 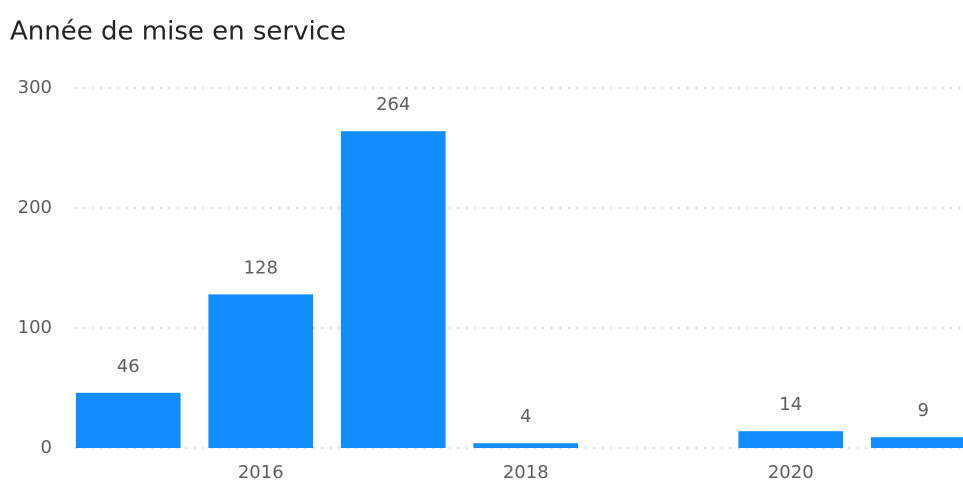 What do you see at coordinates (393, 104) in the screenshot?
I see `data-label: 264` at bounding box center [393, 104].